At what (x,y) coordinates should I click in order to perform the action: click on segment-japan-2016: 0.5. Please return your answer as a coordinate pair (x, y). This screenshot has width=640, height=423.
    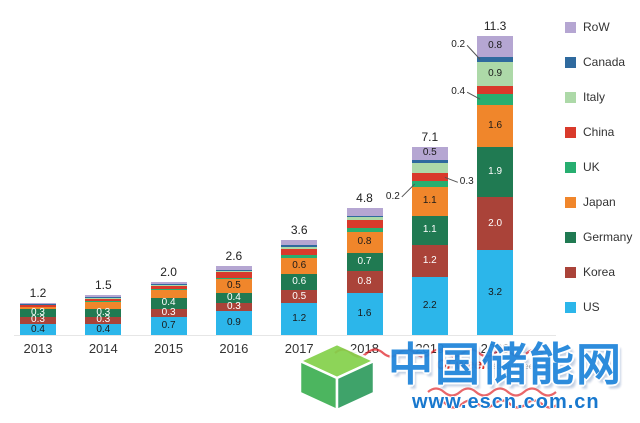
    Looking at the image, I should click on (233, 286).